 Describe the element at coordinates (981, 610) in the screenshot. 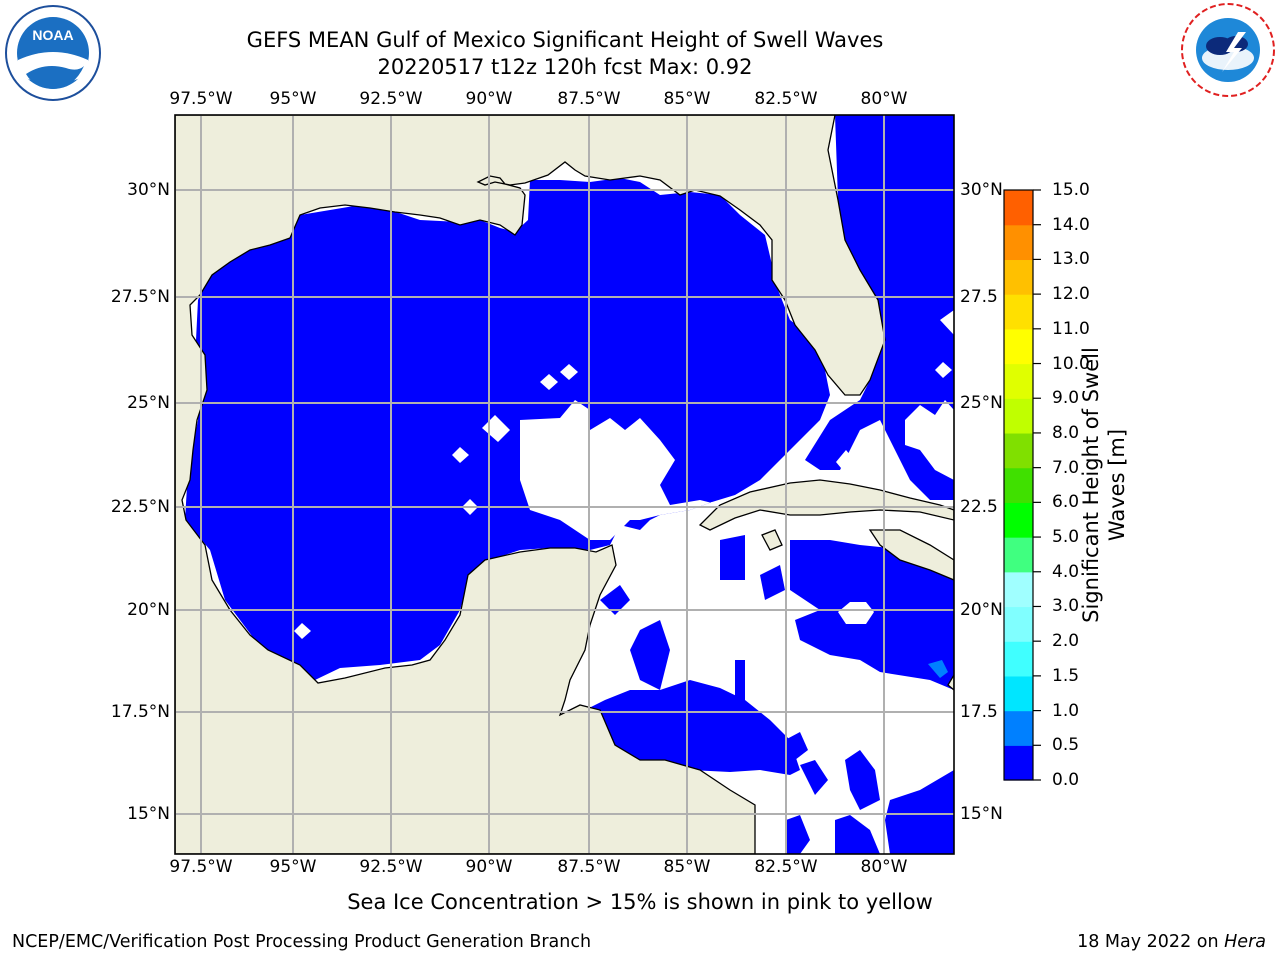

I see `latitude-label-right: 20°N` at that location.